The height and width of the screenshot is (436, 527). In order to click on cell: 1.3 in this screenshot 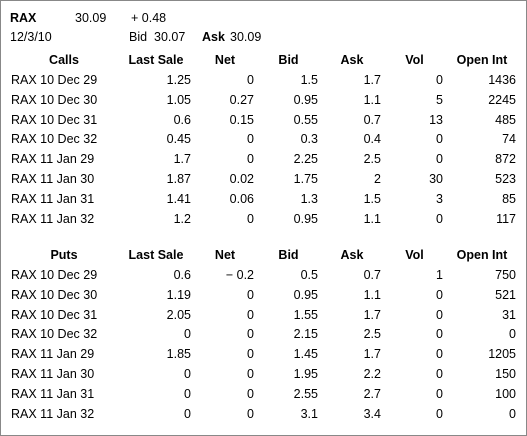, I will do `click(309, 198)`.